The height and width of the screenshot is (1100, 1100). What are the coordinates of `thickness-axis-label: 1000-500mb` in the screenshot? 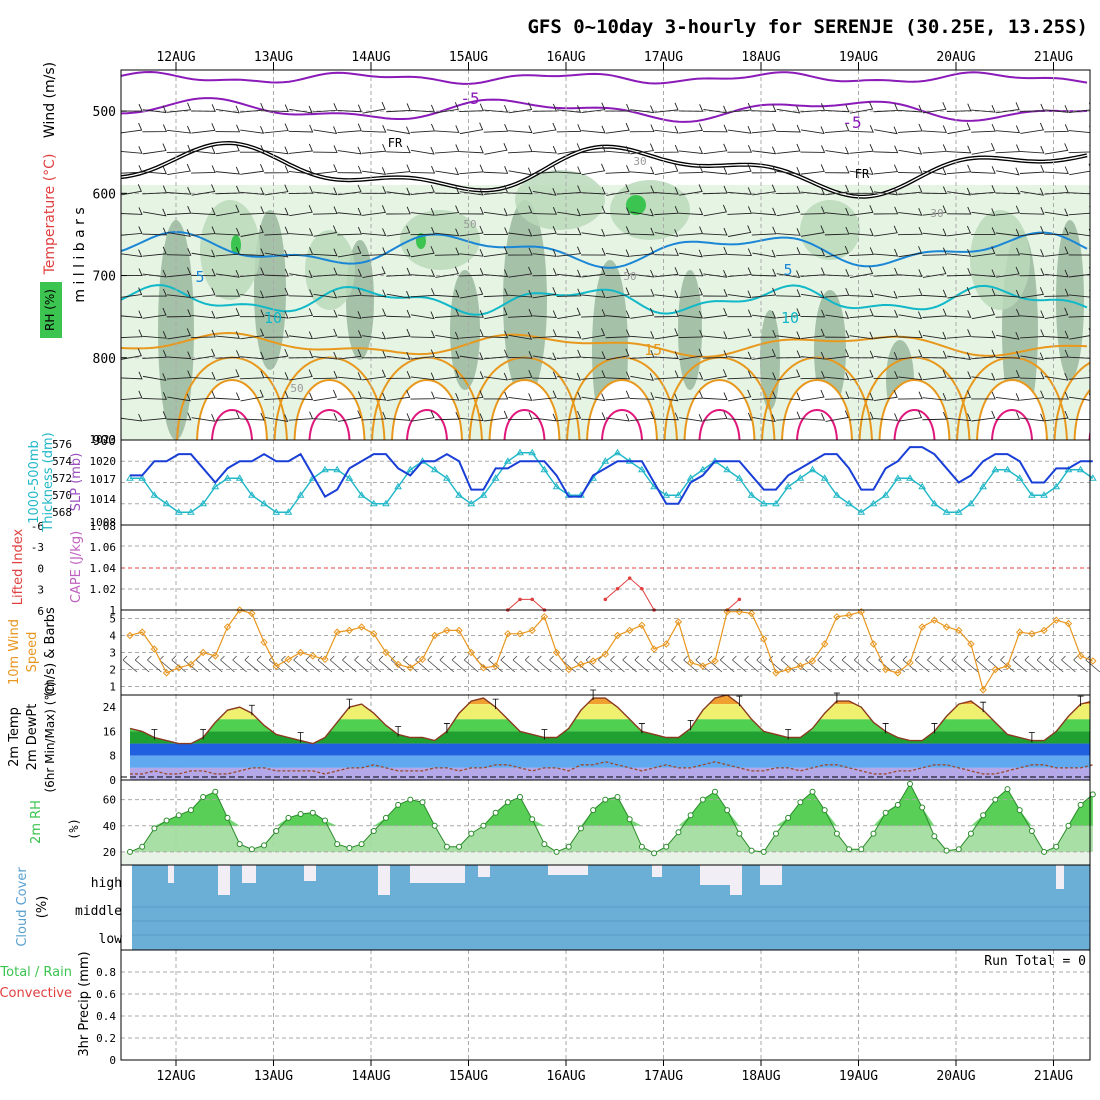 It's located at (34, 482).